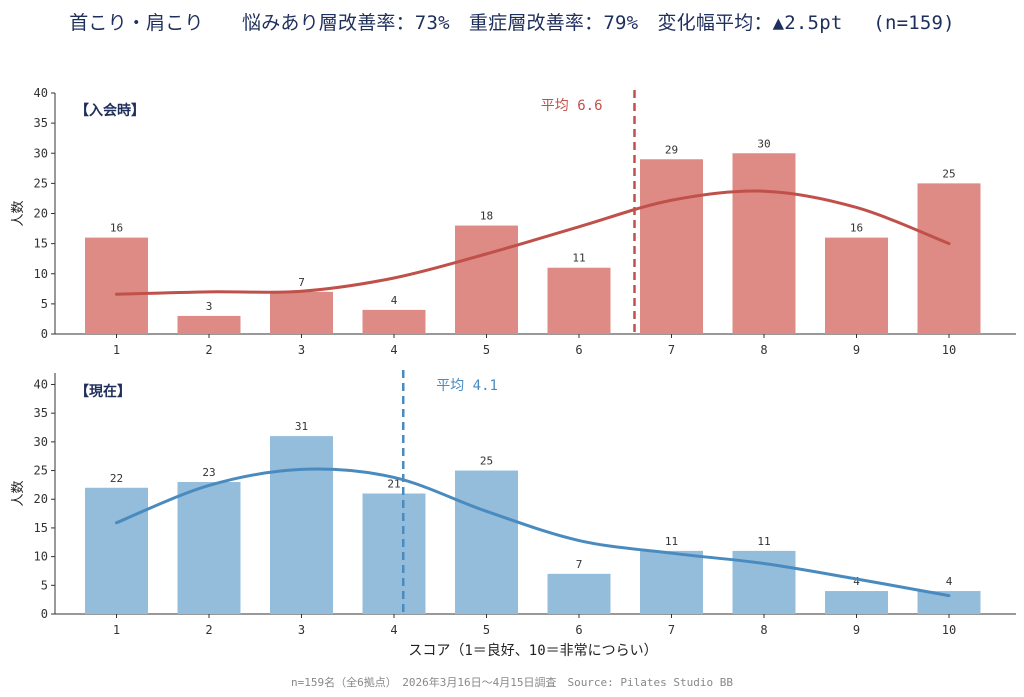  Describe the element at coordinates (18, 213) in the screenshot. I see `before-y-axis-label: 人数` at that location.